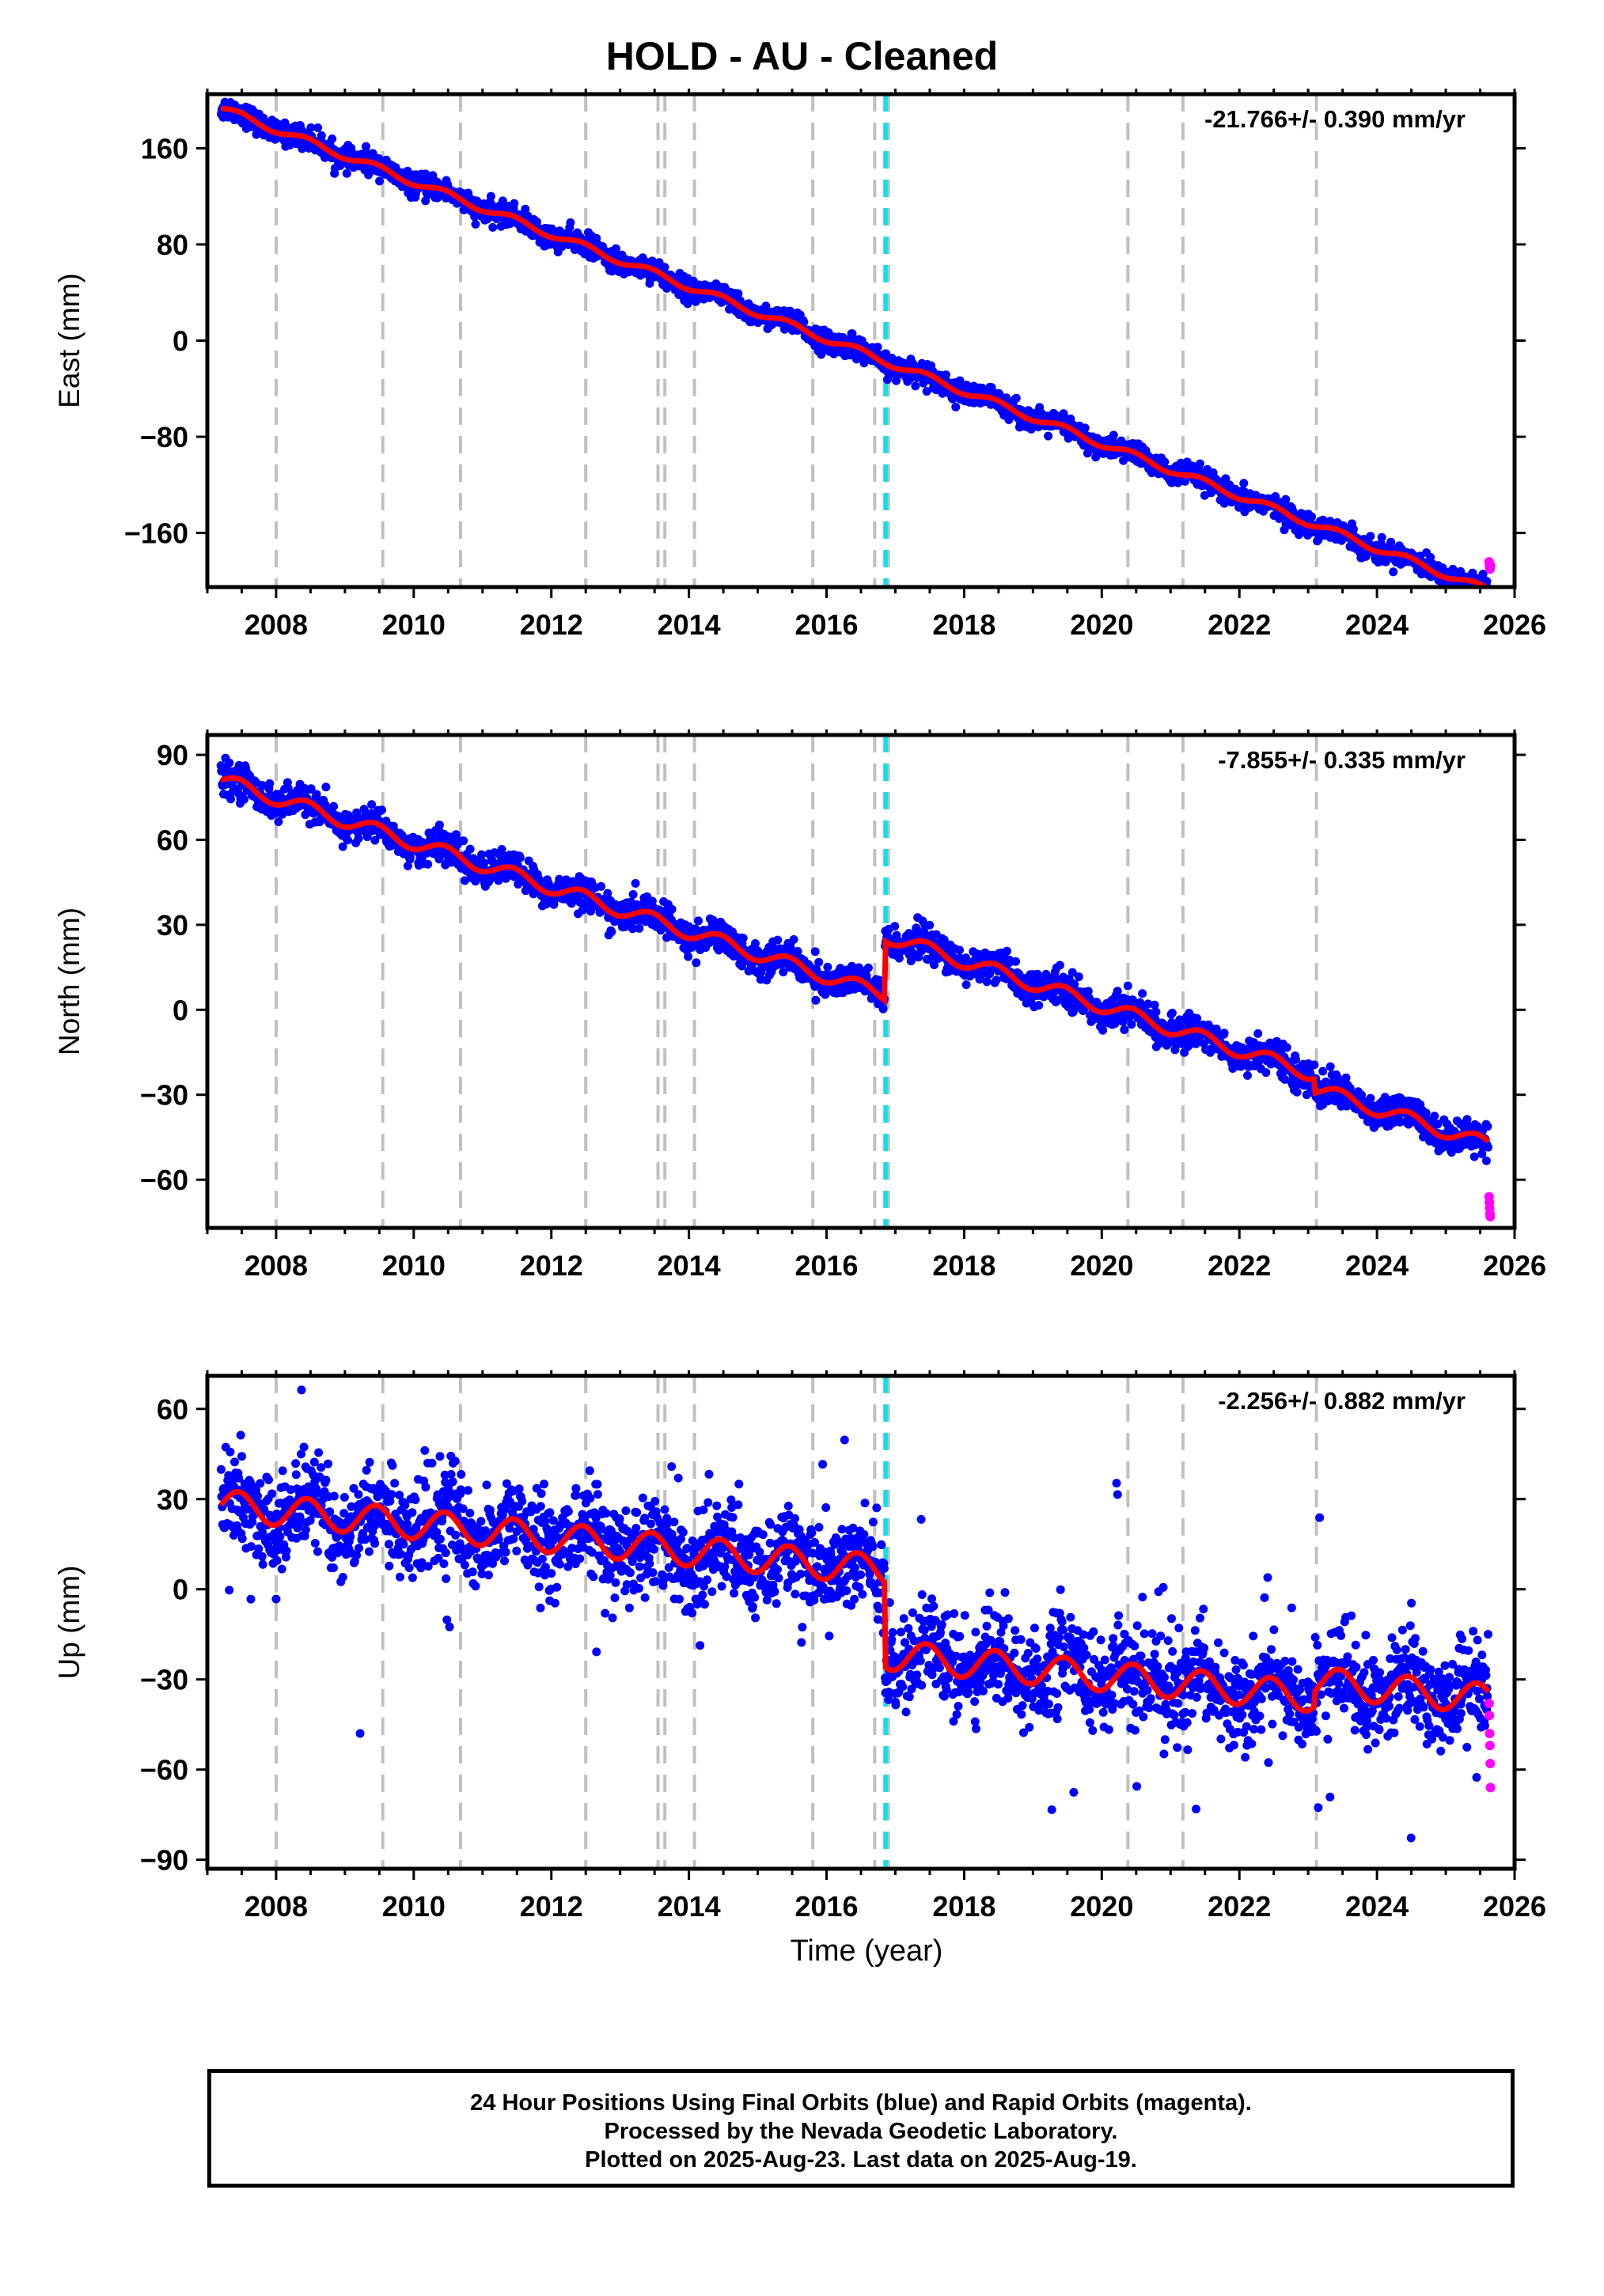  I want to click on final-orbit-points, so click(854, 959).